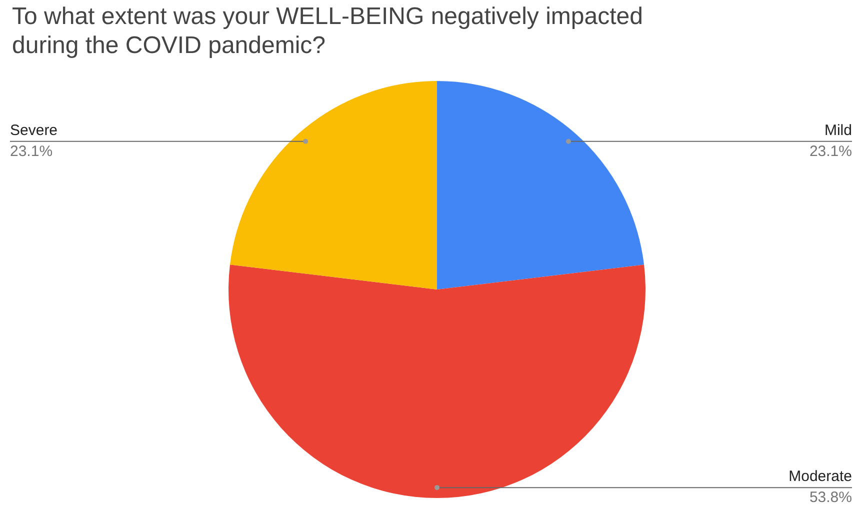 The width and height of the screenshot is (866, 516). I want to click on slice-label: Severe, so click(34, 130).